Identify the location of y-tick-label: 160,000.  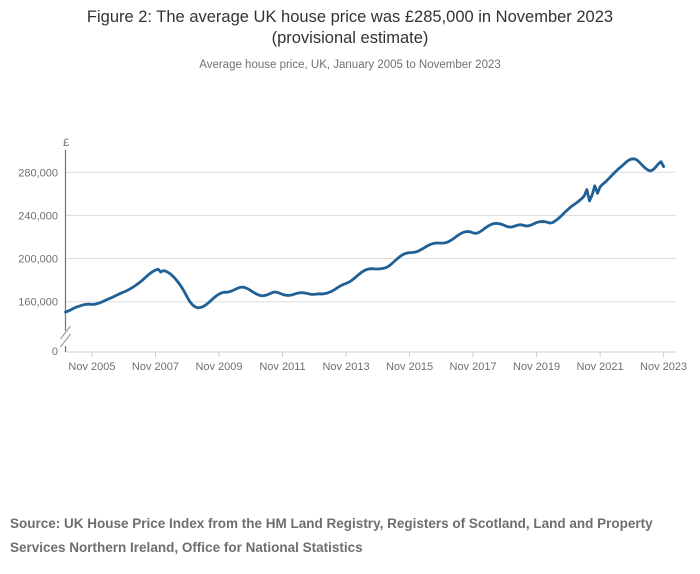
(38, 303).